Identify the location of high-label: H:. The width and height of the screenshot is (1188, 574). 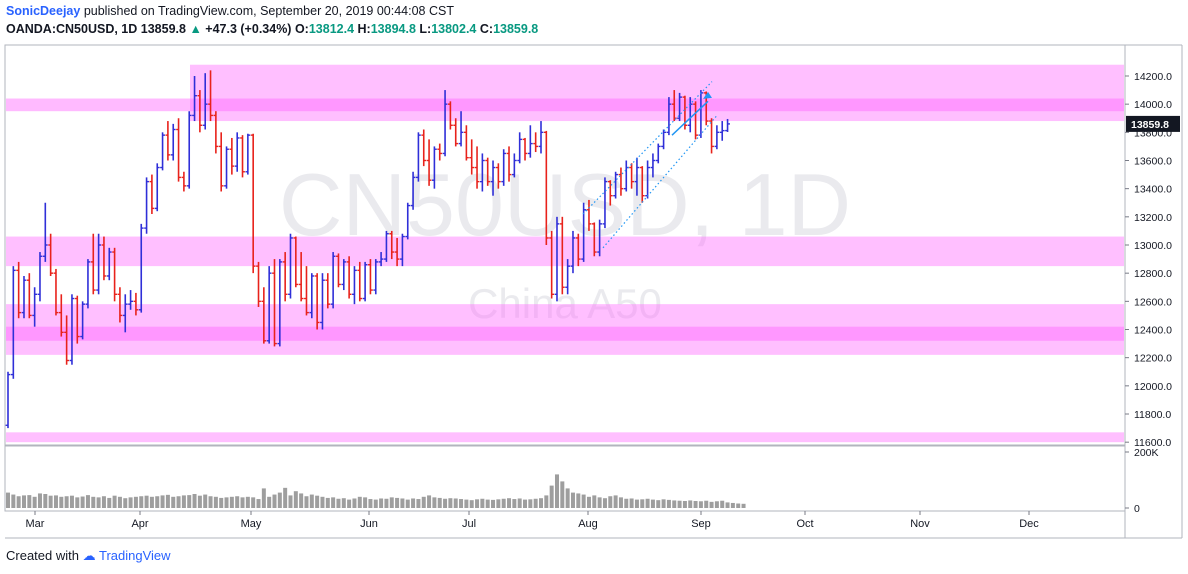
(364, 29).